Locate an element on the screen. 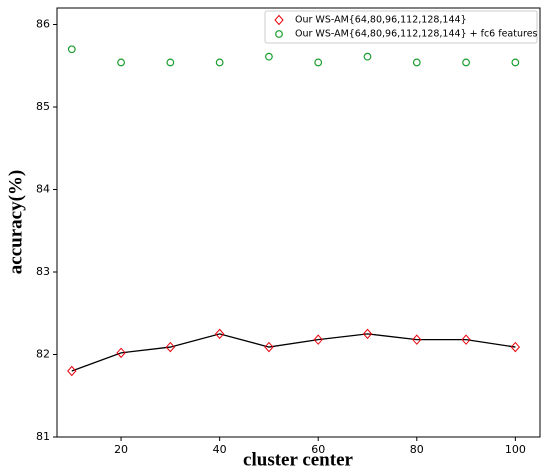  legend-label: Our WS-AM{64,80,96,112,128,144} is located at coordinates (381, 20).